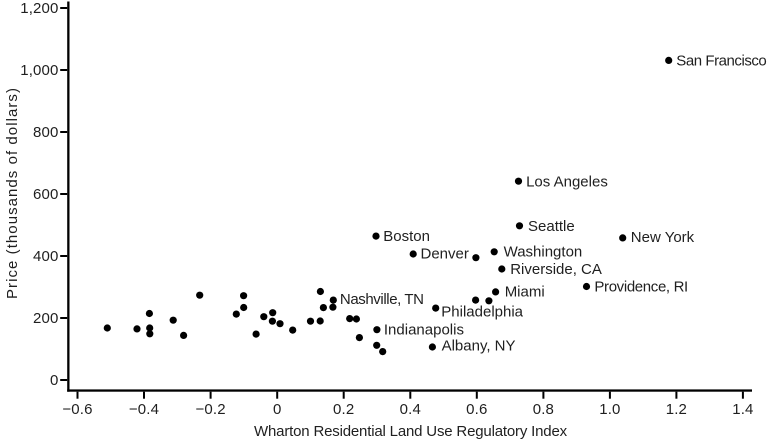 The width and height of the screenshot is (768, 442). What do you see at coordinates (482, 312) in the screenshot?
I see `svg-text: Philadelphia` at bounding box center [482, 312].